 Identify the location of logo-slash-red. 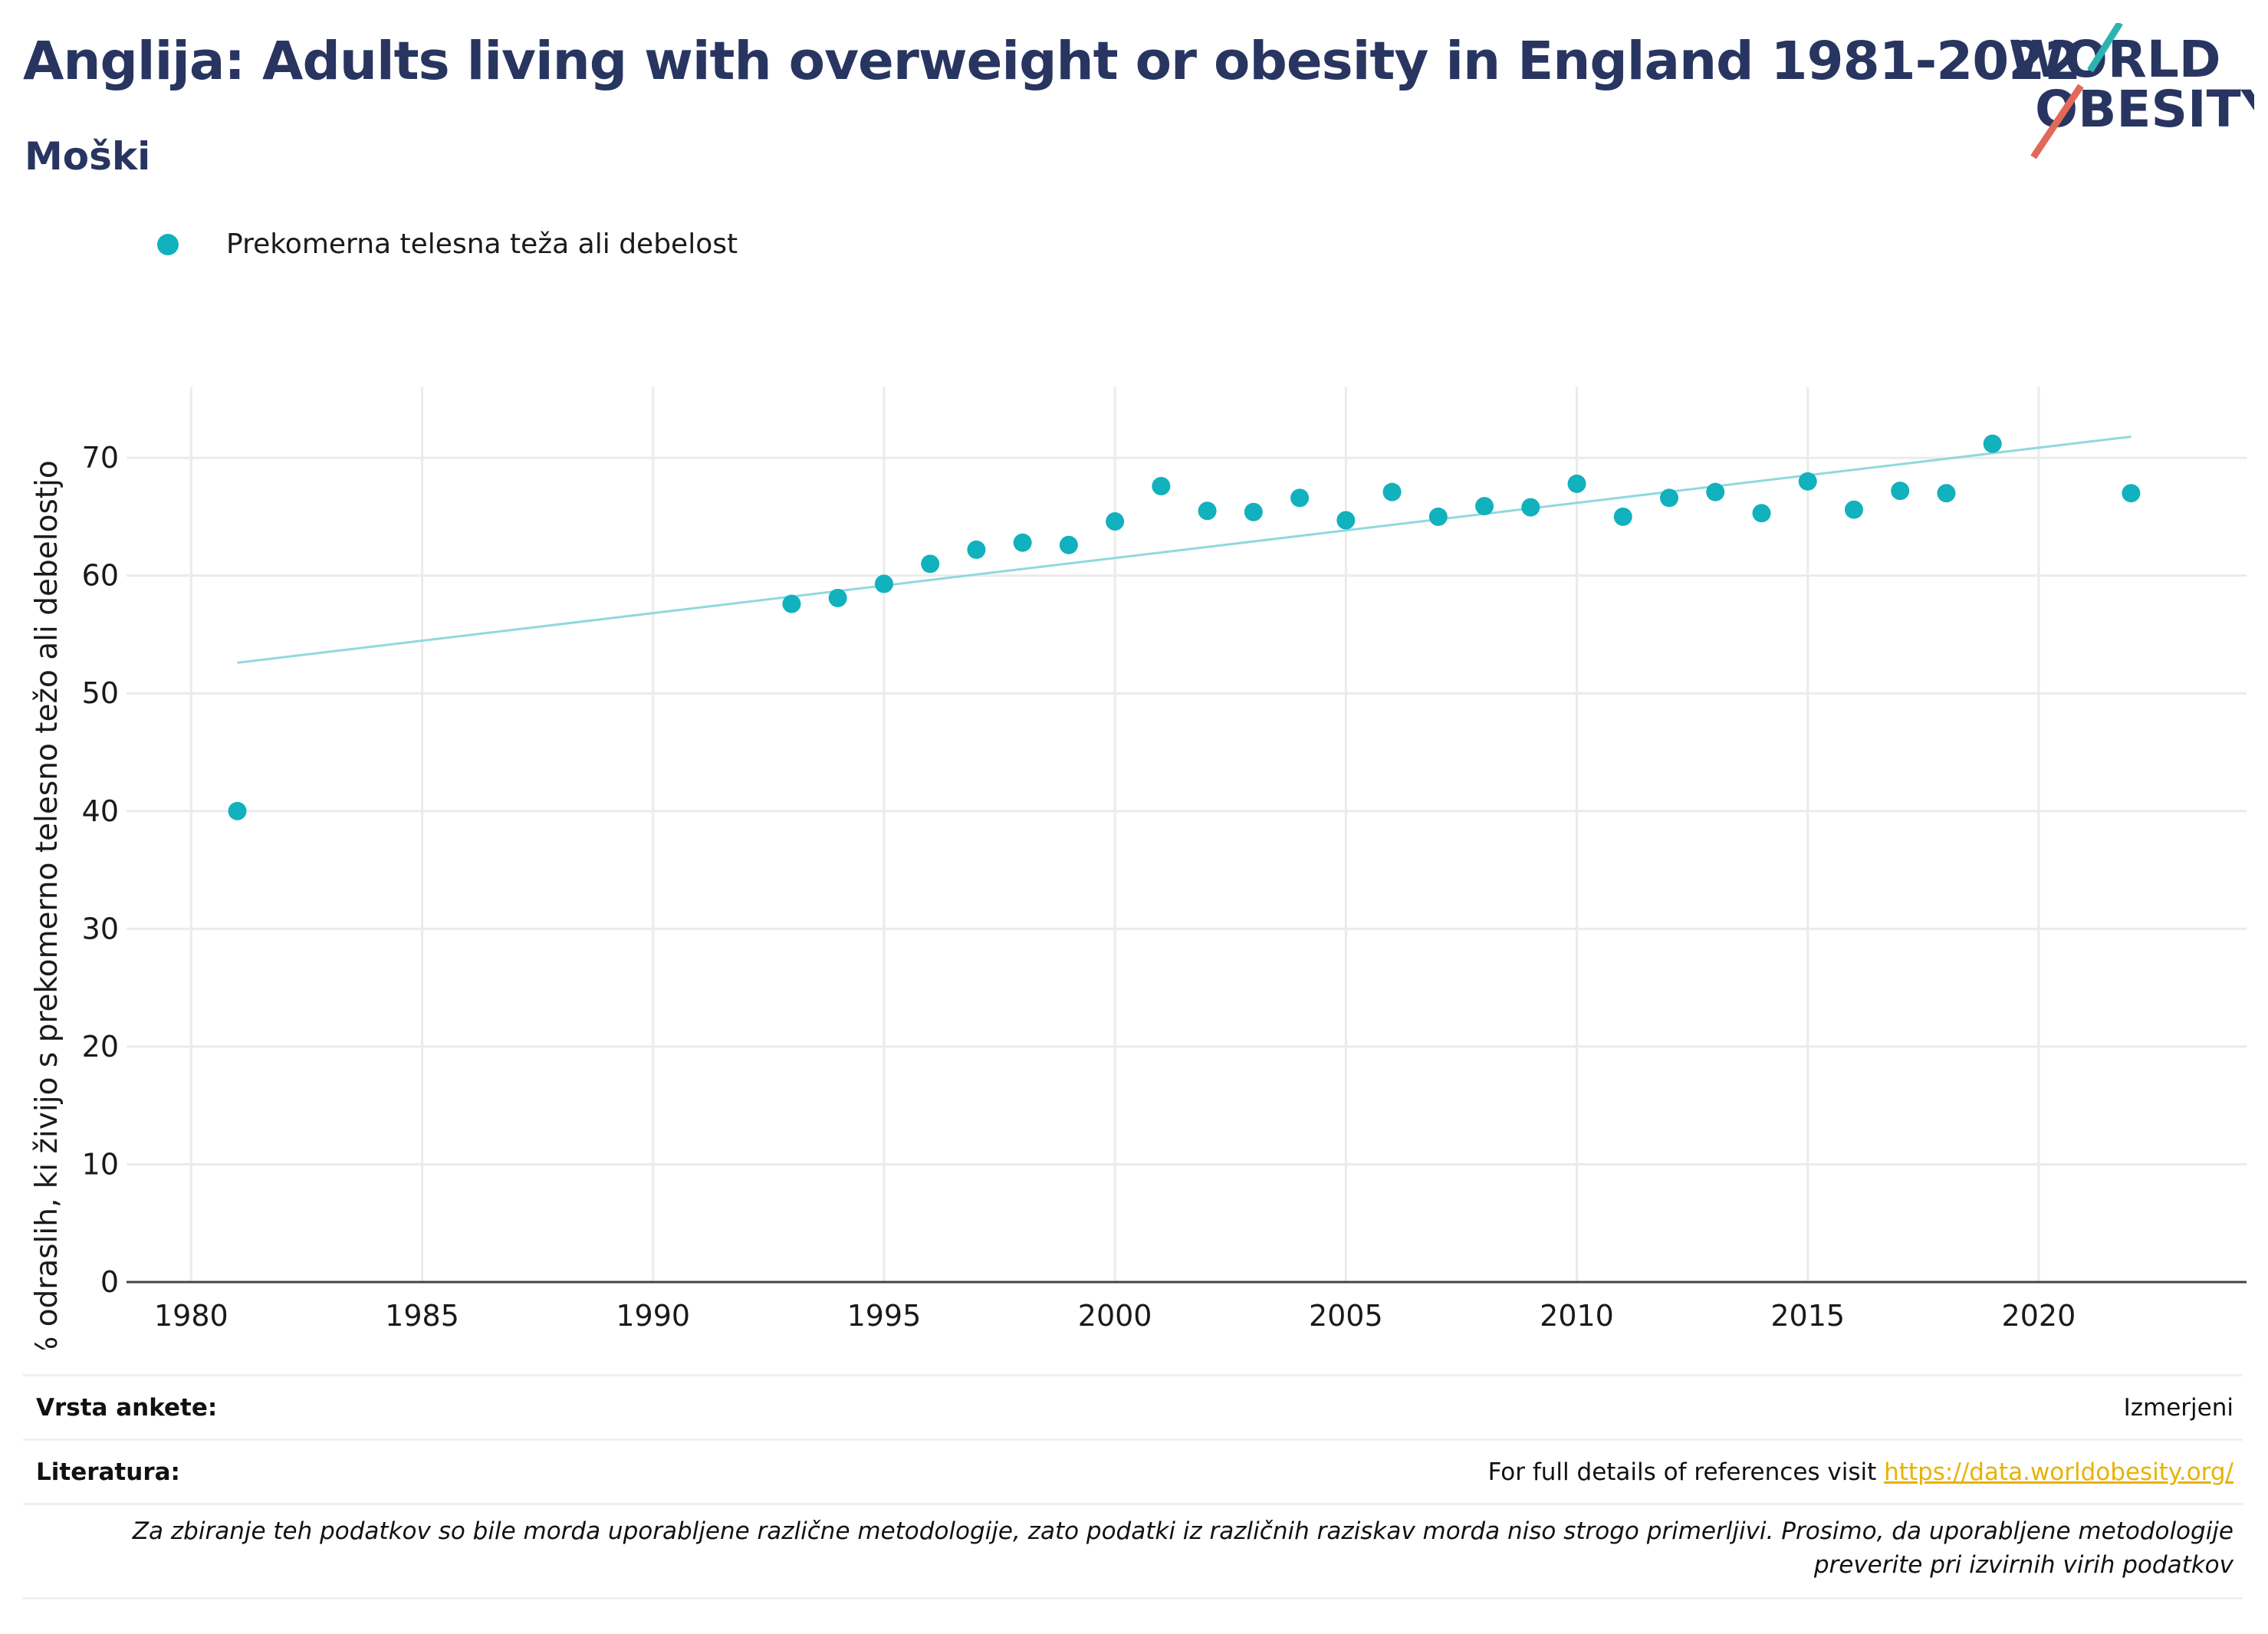
(2057, 122).